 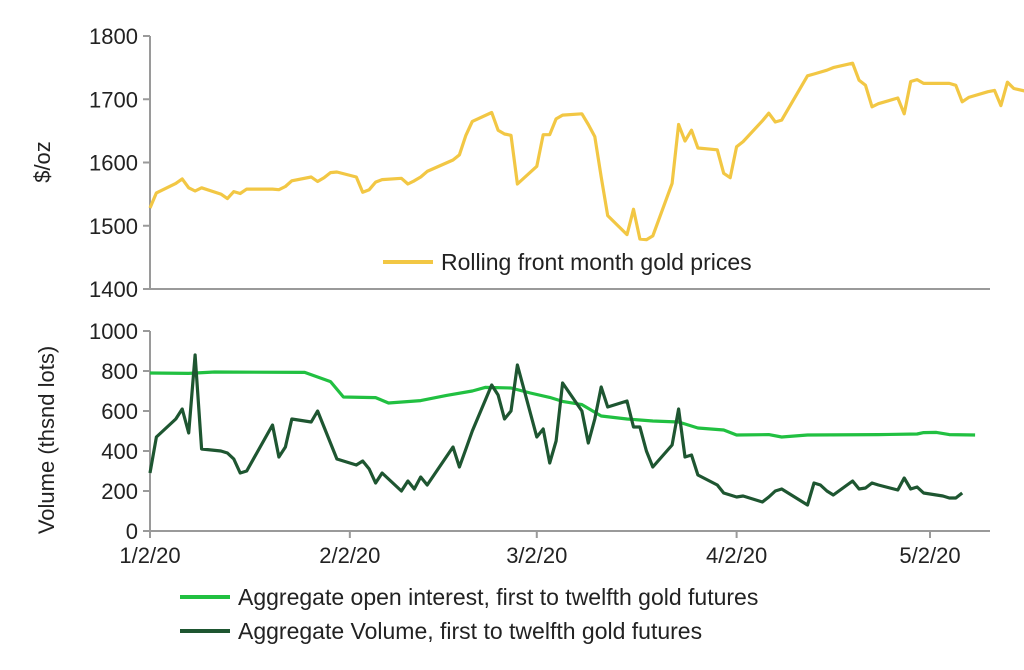 What do you see at coordinates (42, 162) in the screenshot?
I see `top-y-axis-title: $/oz` at bounding box center [42, 162].